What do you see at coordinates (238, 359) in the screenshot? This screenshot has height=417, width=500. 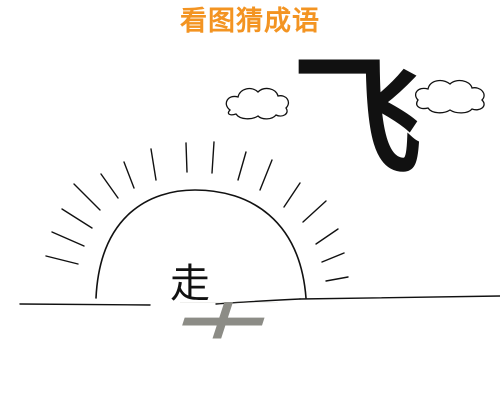 I see `walk-reflection: 走` at bounding box center [238, 359].